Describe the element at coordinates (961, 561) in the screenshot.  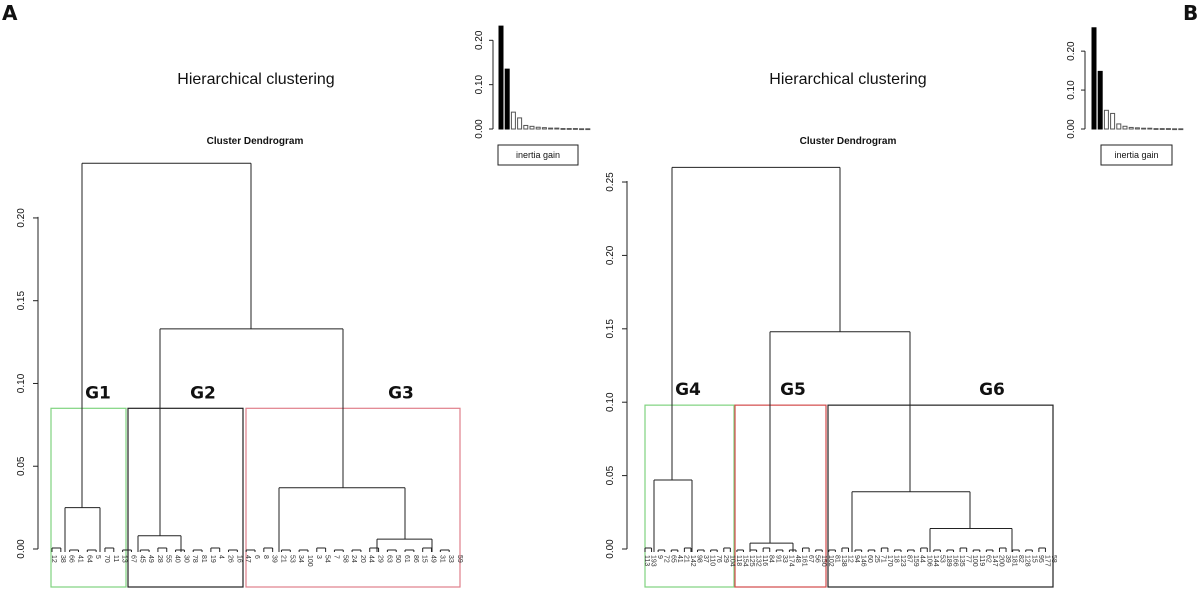
I see `leaf-label: 135` at that location.